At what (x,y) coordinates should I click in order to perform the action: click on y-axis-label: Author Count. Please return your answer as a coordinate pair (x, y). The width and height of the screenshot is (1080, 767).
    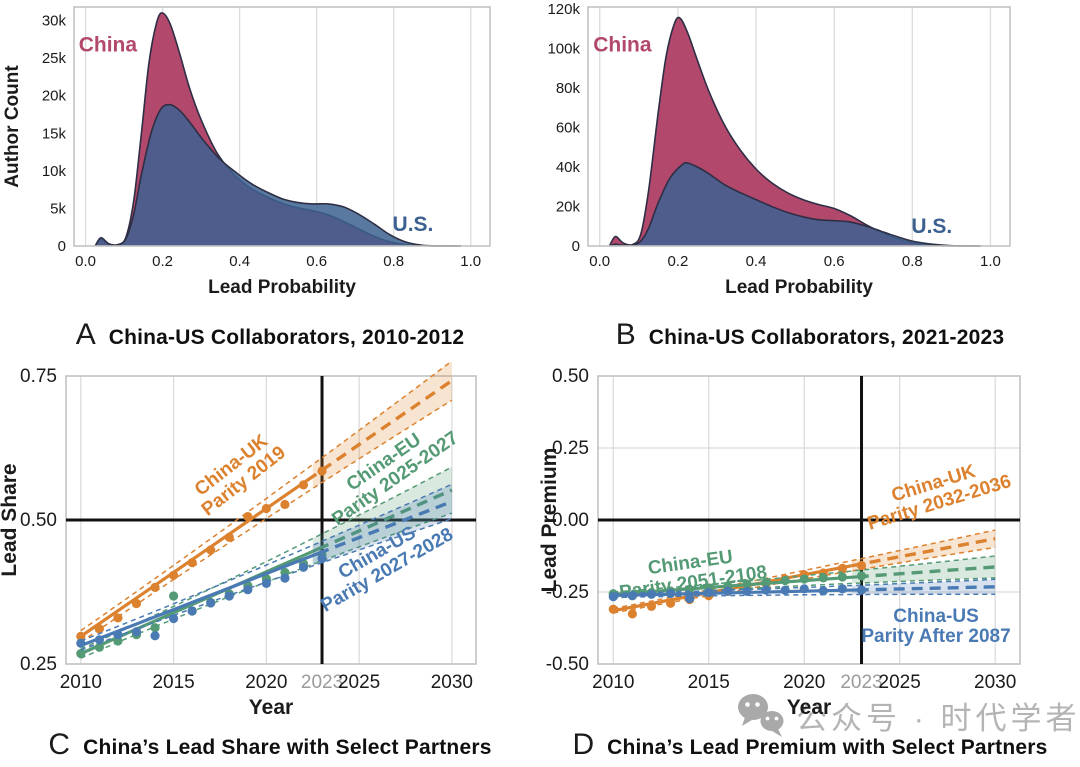
    Looking at the image, I should click on (12, 126).